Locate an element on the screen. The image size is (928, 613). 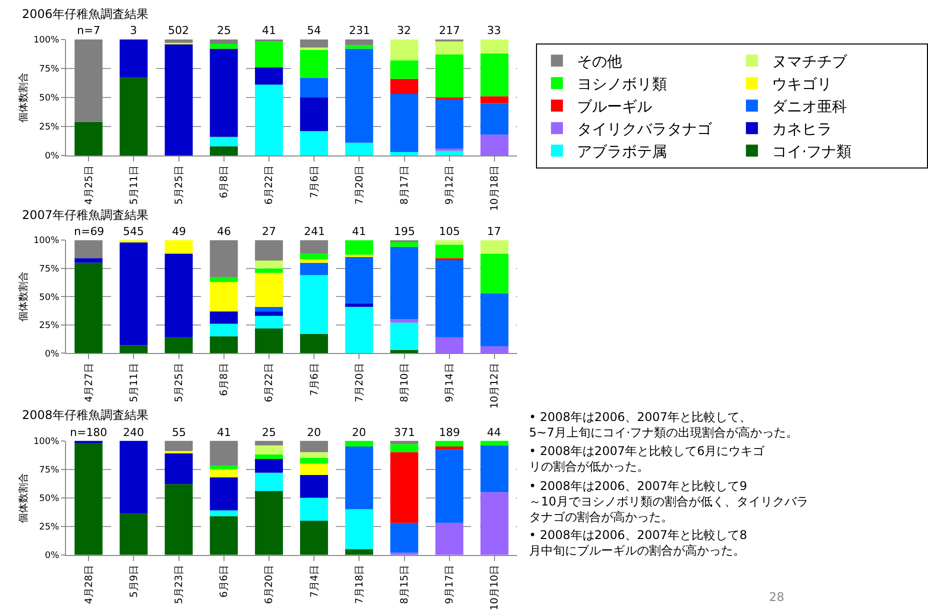
x-tick-label: 6月8日 is located at coordinates (224, 379).